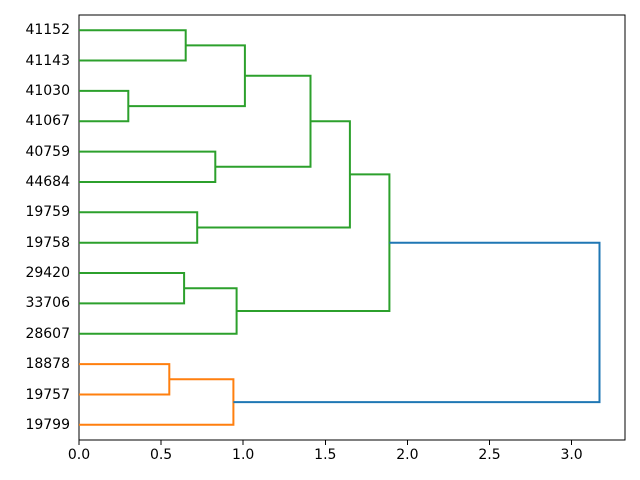 The image size is (640, 480). I want to click on leaf-label-18878: 18878, so click(47, 364).